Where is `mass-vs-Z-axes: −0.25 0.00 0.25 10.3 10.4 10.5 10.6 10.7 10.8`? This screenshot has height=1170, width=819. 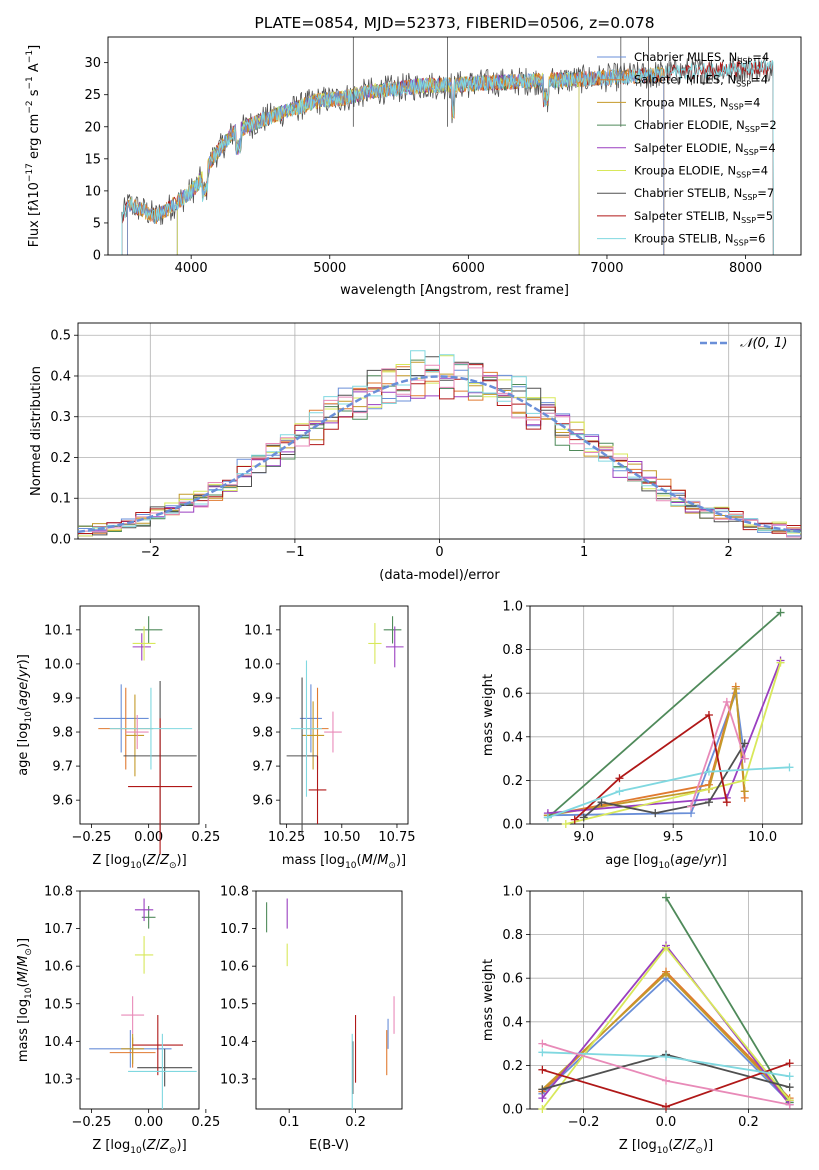 mass-vs-Z-axes: −0.25 0.00 0.25 10.3 10.4 10.5 10.6 10.7 10.8 is located at coordinates (132, 1008).